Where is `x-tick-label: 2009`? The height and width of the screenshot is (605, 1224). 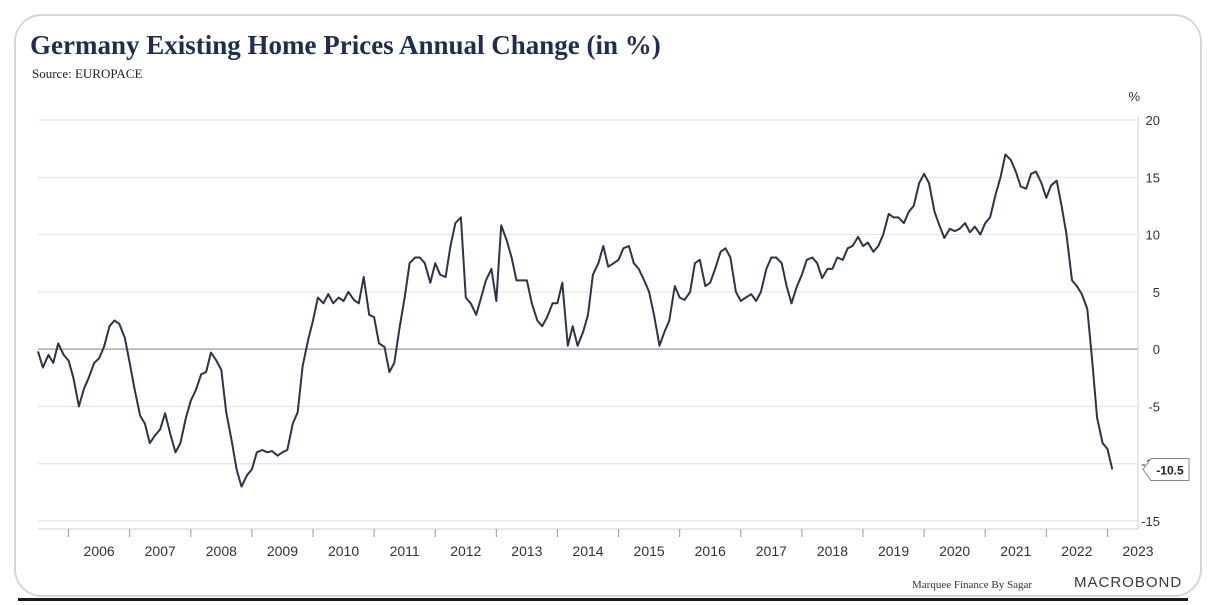
x-tick-label: 2009 is located at coordinates (282, 551).